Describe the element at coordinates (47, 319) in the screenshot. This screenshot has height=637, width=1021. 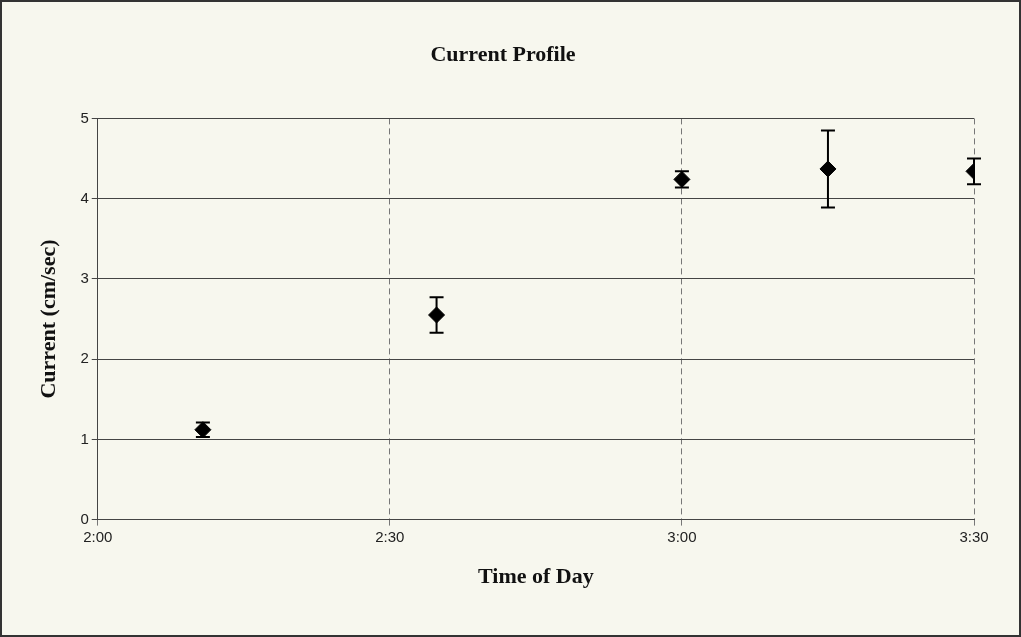
I see `y-axis-title: Current (cm/sec)` at that location.